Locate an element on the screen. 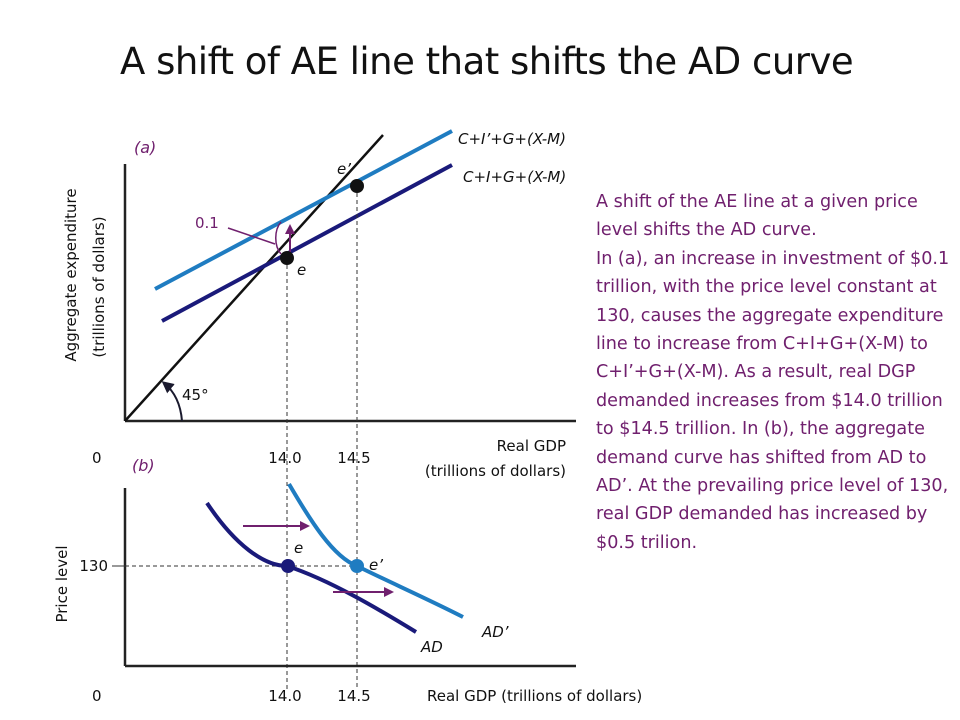 This screenshot has width=960, height=720. panel-b-y-tick-130: 130 is located at coordinates (93, 566).